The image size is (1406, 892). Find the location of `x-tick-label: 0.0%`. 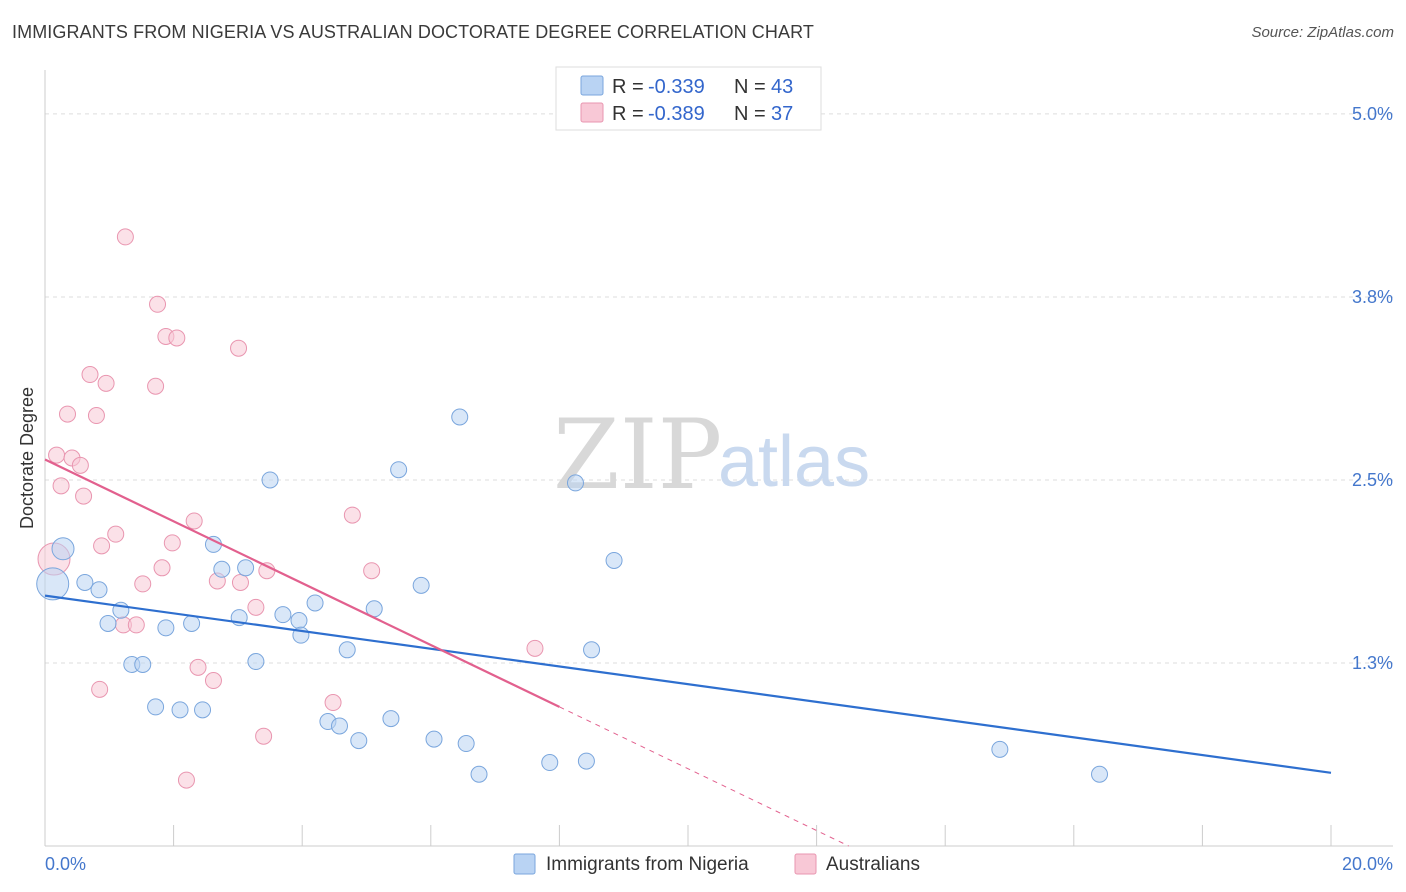

x-tick-label: 0.0% is located at coordinates (65, 864).